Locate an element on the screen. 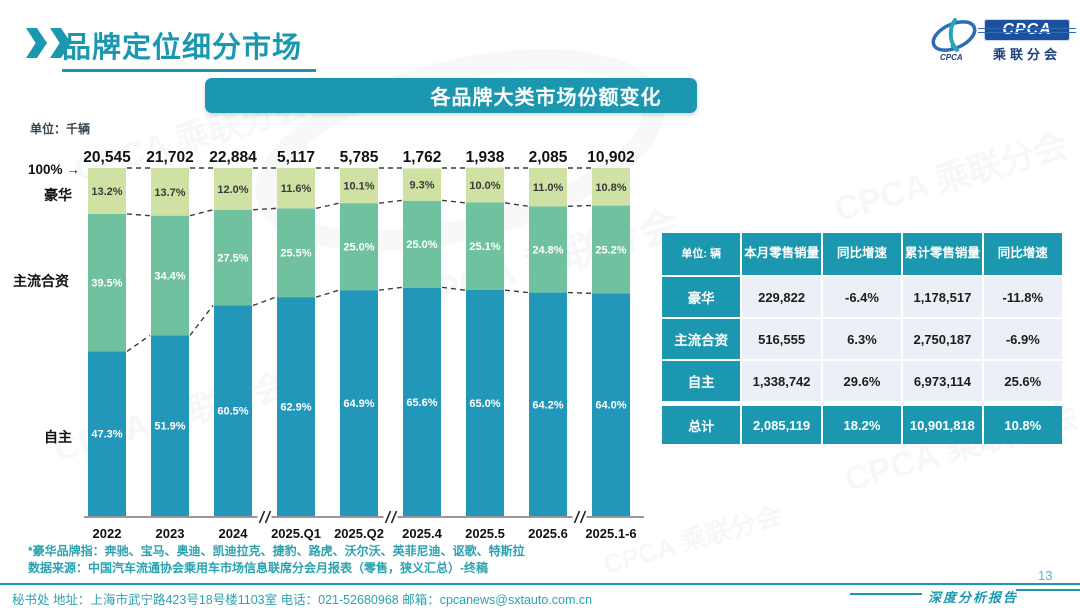  x-axis-label: 2025.5 is located at coordinates (485, 533).